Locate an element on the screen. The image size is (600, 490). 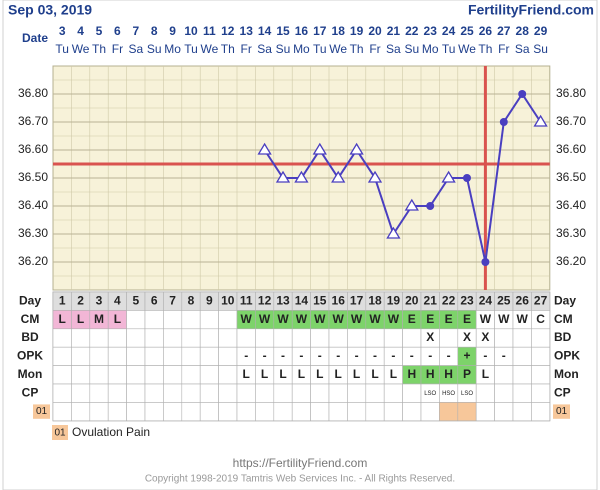
date-label: 5 is located at coordinates (99, 31).